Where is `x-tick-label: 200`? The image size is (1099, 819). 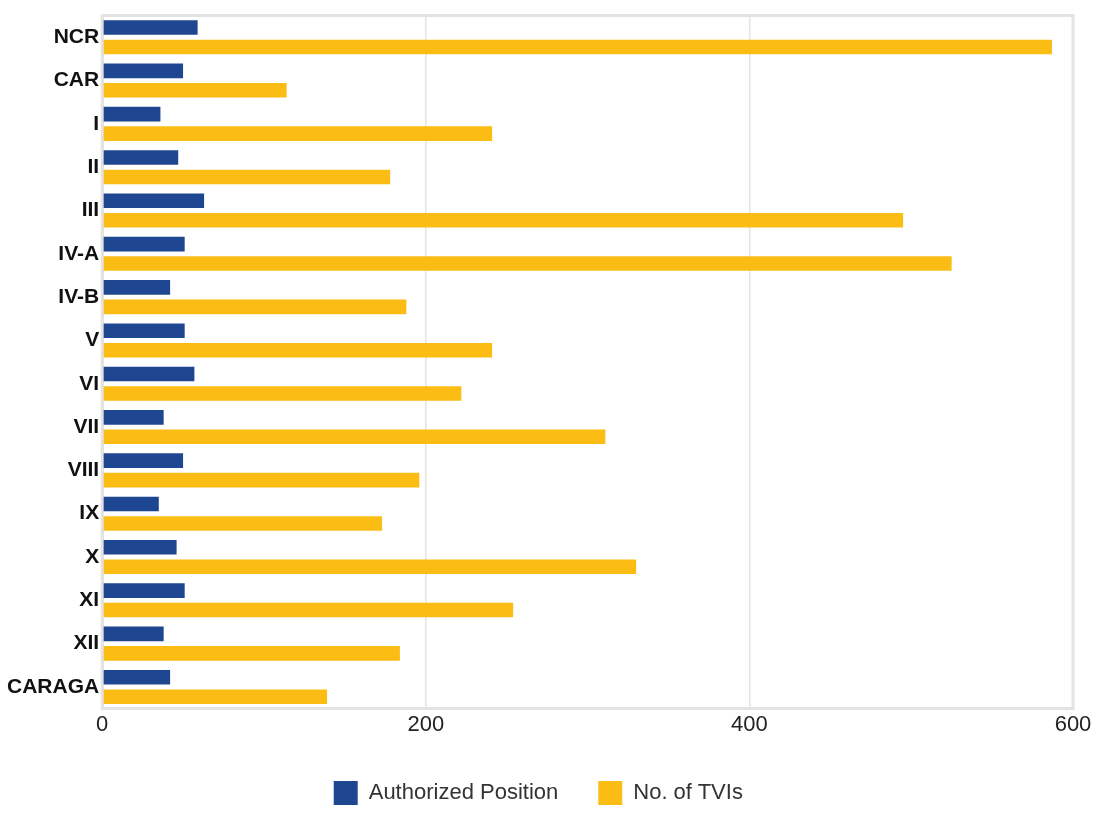
x-tick-label: 200 is located at coordinates (426, 723).